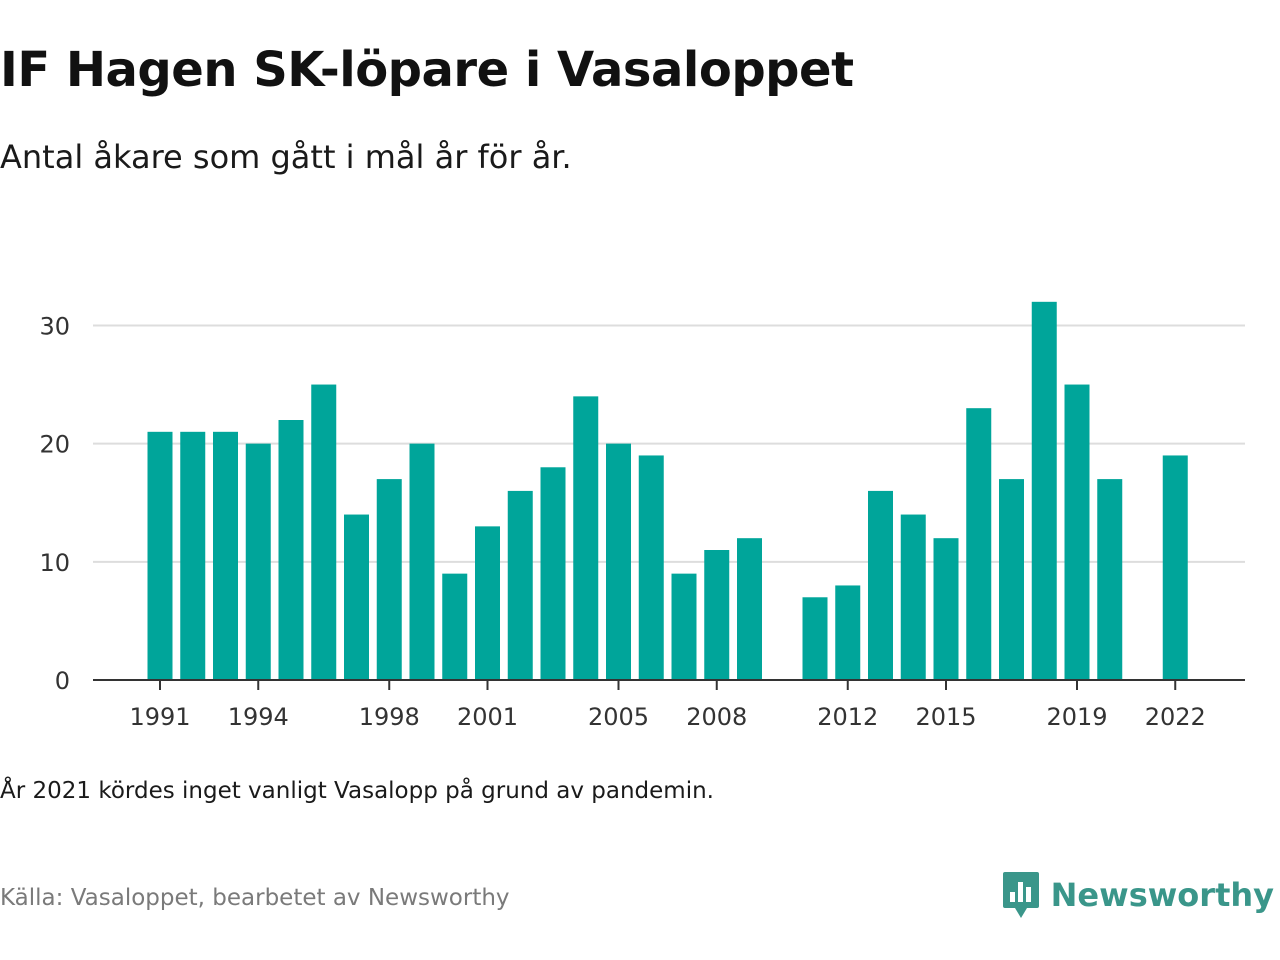 Image resolution: width=1280 pixels, height=960 pixels. I want to click on x-tick-label: 1994, so click(258, 717).